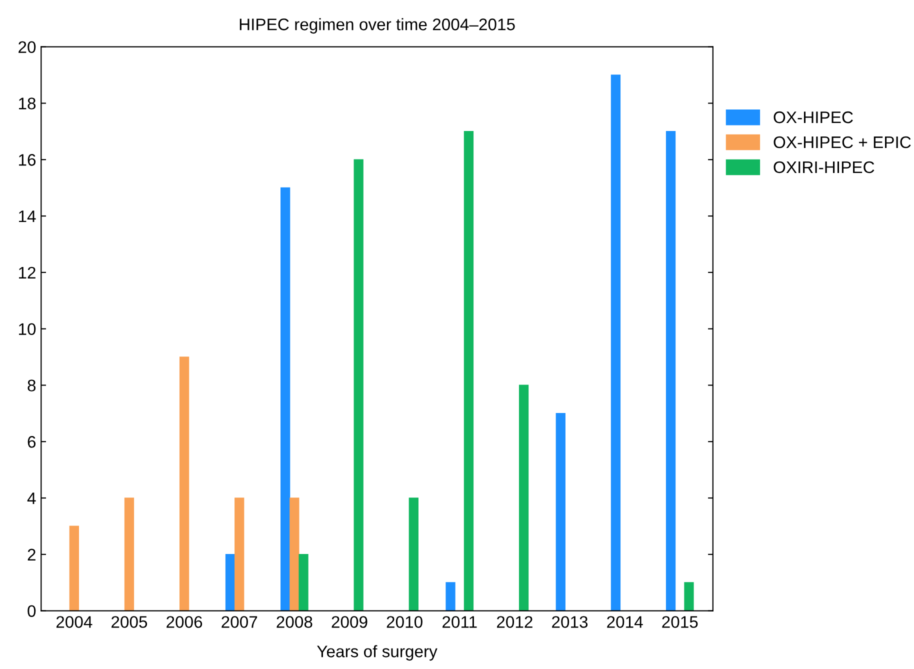 This screenshot has width=914, height=669. What do you see at coordinates (130, 622) in the screenshot?
I see `x-tick-label: 2005` at bounding box center [130, 622].